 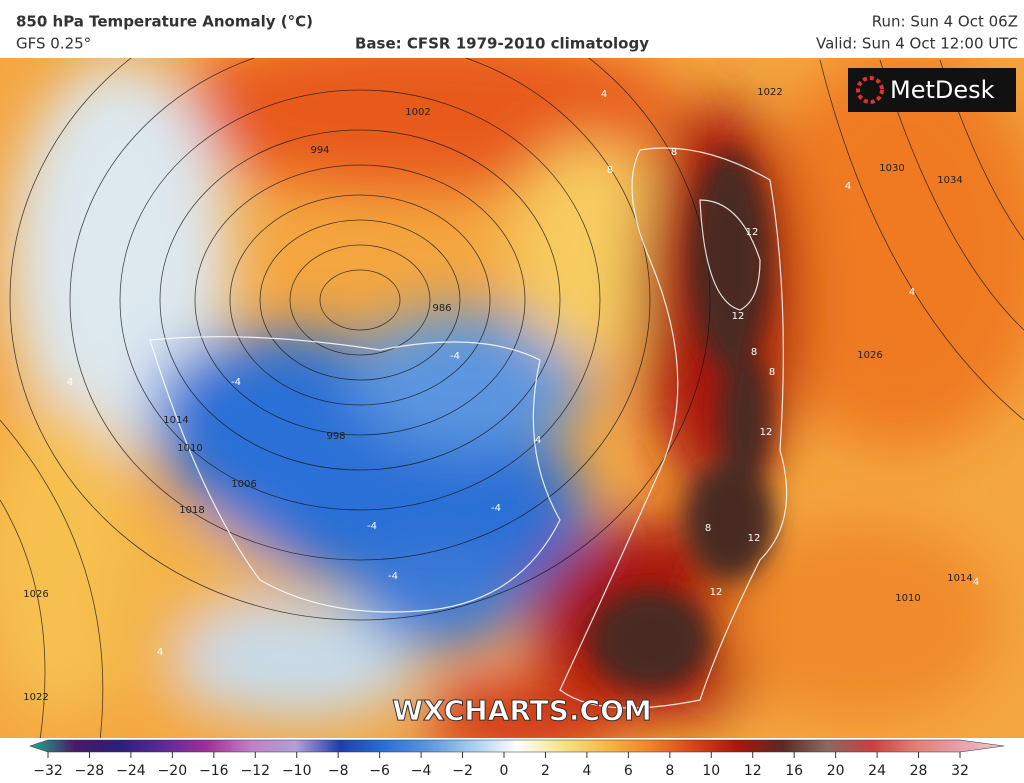 What do you see at coordinates (945, 22) in the screenshot?
I see `run: Run: Sun 4 Oct 06Z` at bounding box center [945, 22].